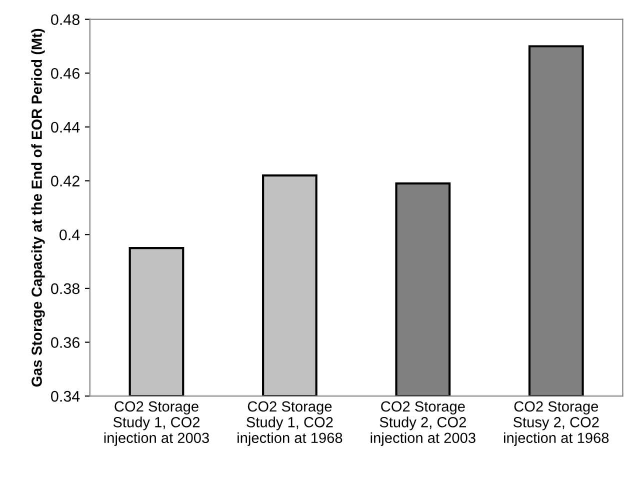 This screenshot has height=483, width=642. Describe the element at coordinates (65, 396) in the screenshot. I see `y-tick-label: 0.34` at that location.